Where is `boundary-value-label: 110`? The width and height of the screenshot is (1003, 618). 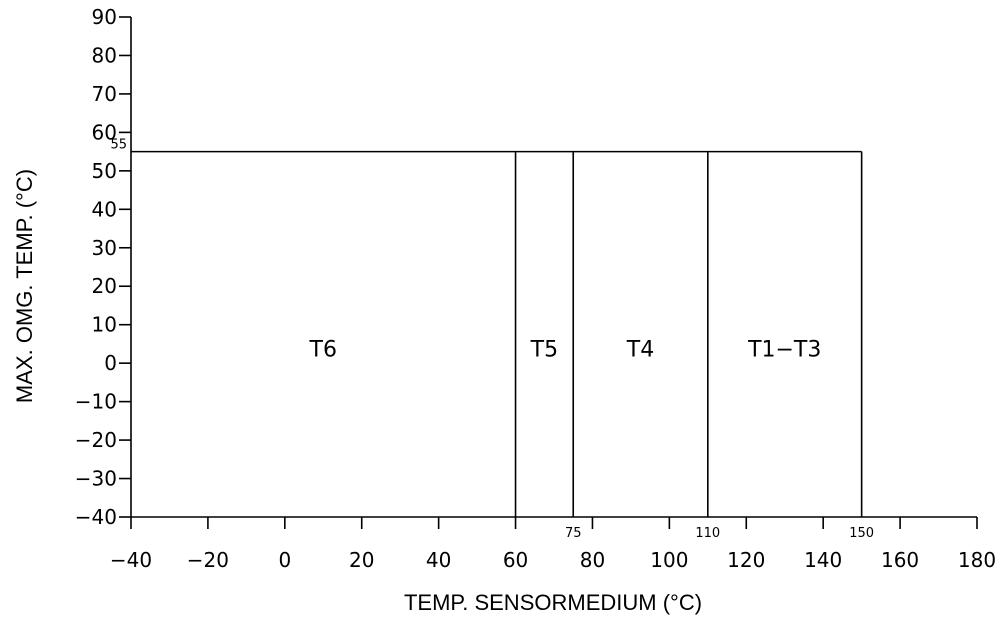
boundary-value-label: 110 is located at coordinates (707, 533).